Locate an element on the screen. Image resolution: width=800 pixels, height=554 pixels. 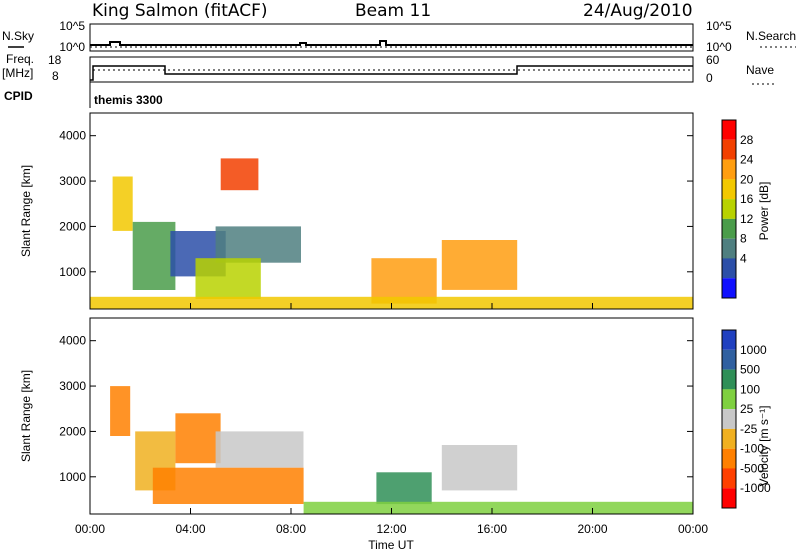
power-colorbar-level: 12 is located at coordinates (747, 219).